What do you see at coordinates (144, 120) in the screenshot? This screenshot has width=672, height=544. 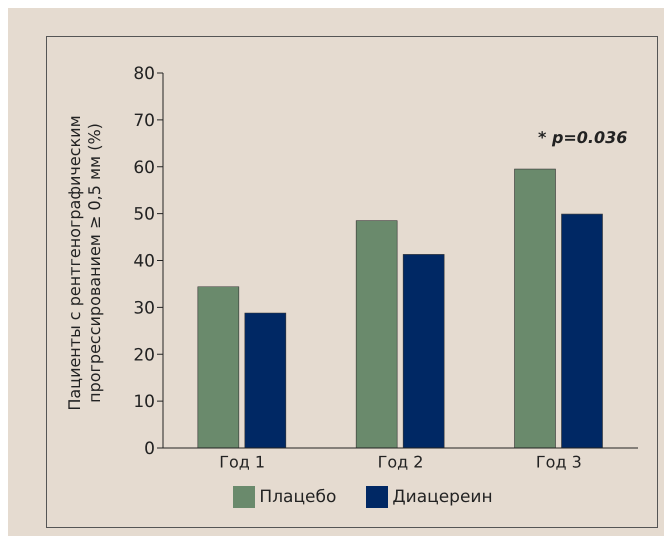 I see `y-tick-label: 70` at bounding box center [144, 120].